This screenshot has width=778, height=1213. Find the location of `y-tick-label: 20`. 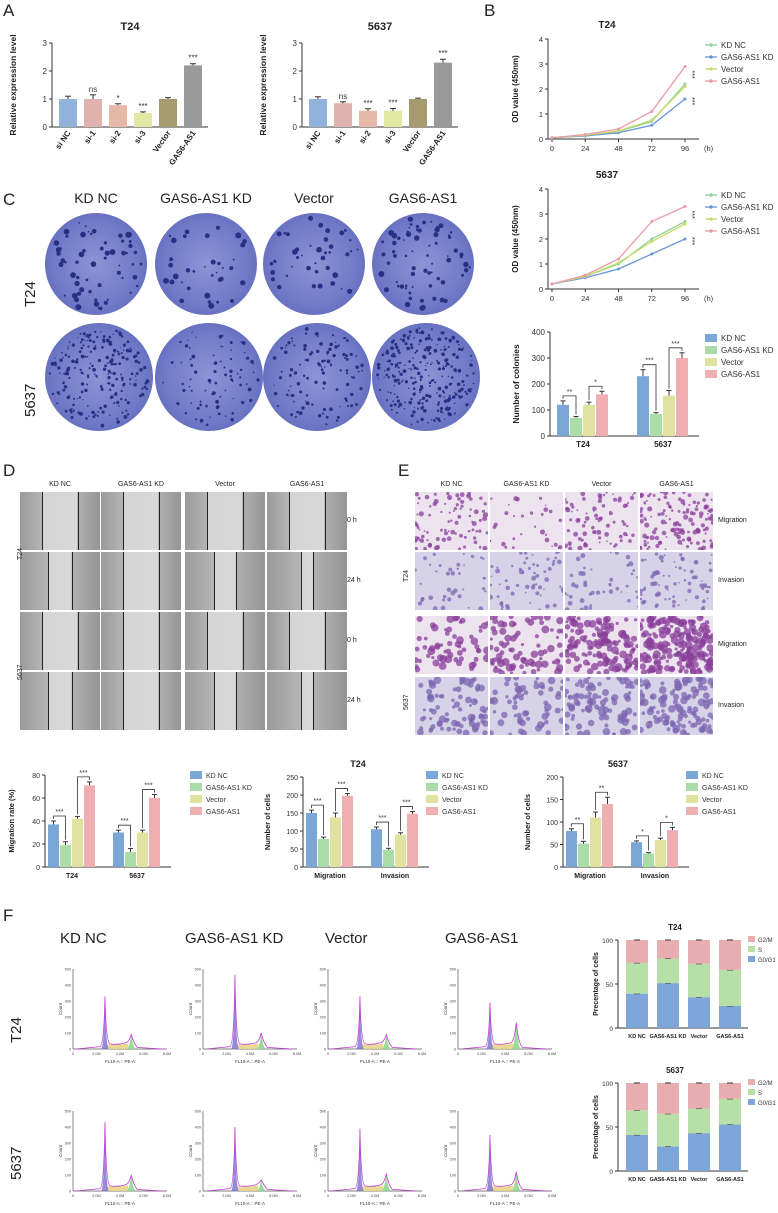

y-tick-label: 20 is located at coordinates (36, 845).